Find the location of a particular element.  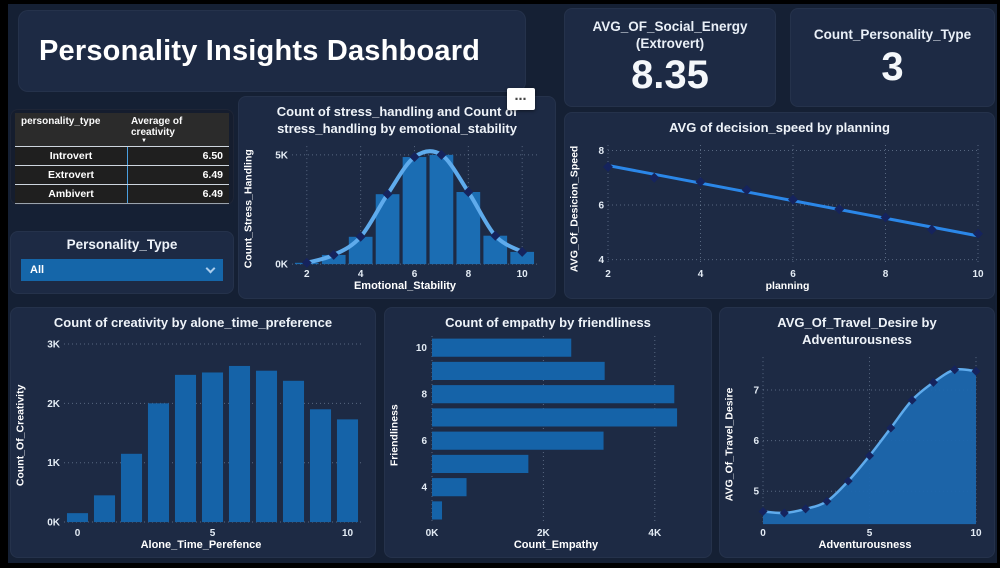

slicer-dropdown: All is located at coordinates (122, 270).